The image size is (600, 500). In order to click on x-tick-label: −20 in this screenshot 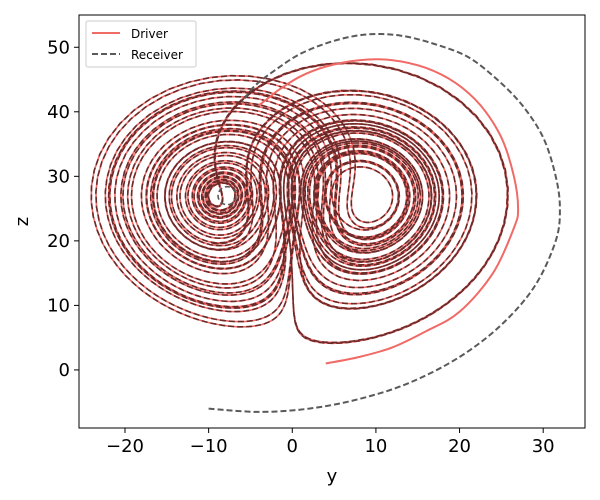, I will do `click(125, 446)`.